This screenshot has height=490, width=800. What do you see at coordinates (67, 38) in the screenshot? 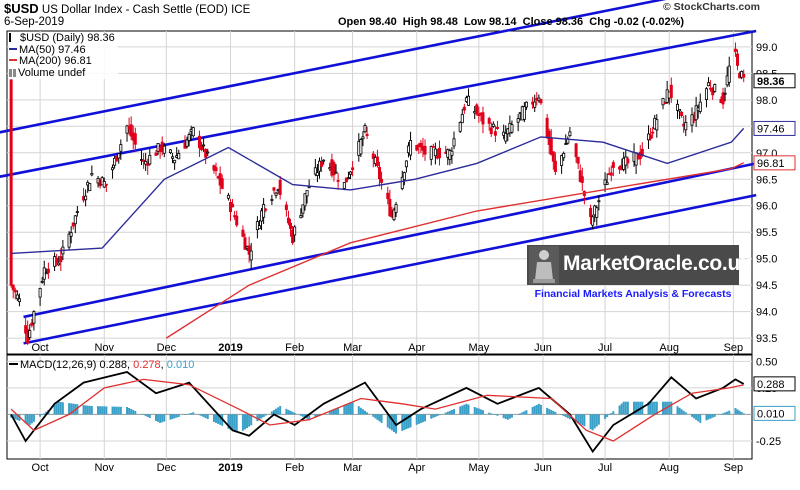
I see `legend-price-text: $USD (Daily) 98.36` at bounding box center [67, 38].